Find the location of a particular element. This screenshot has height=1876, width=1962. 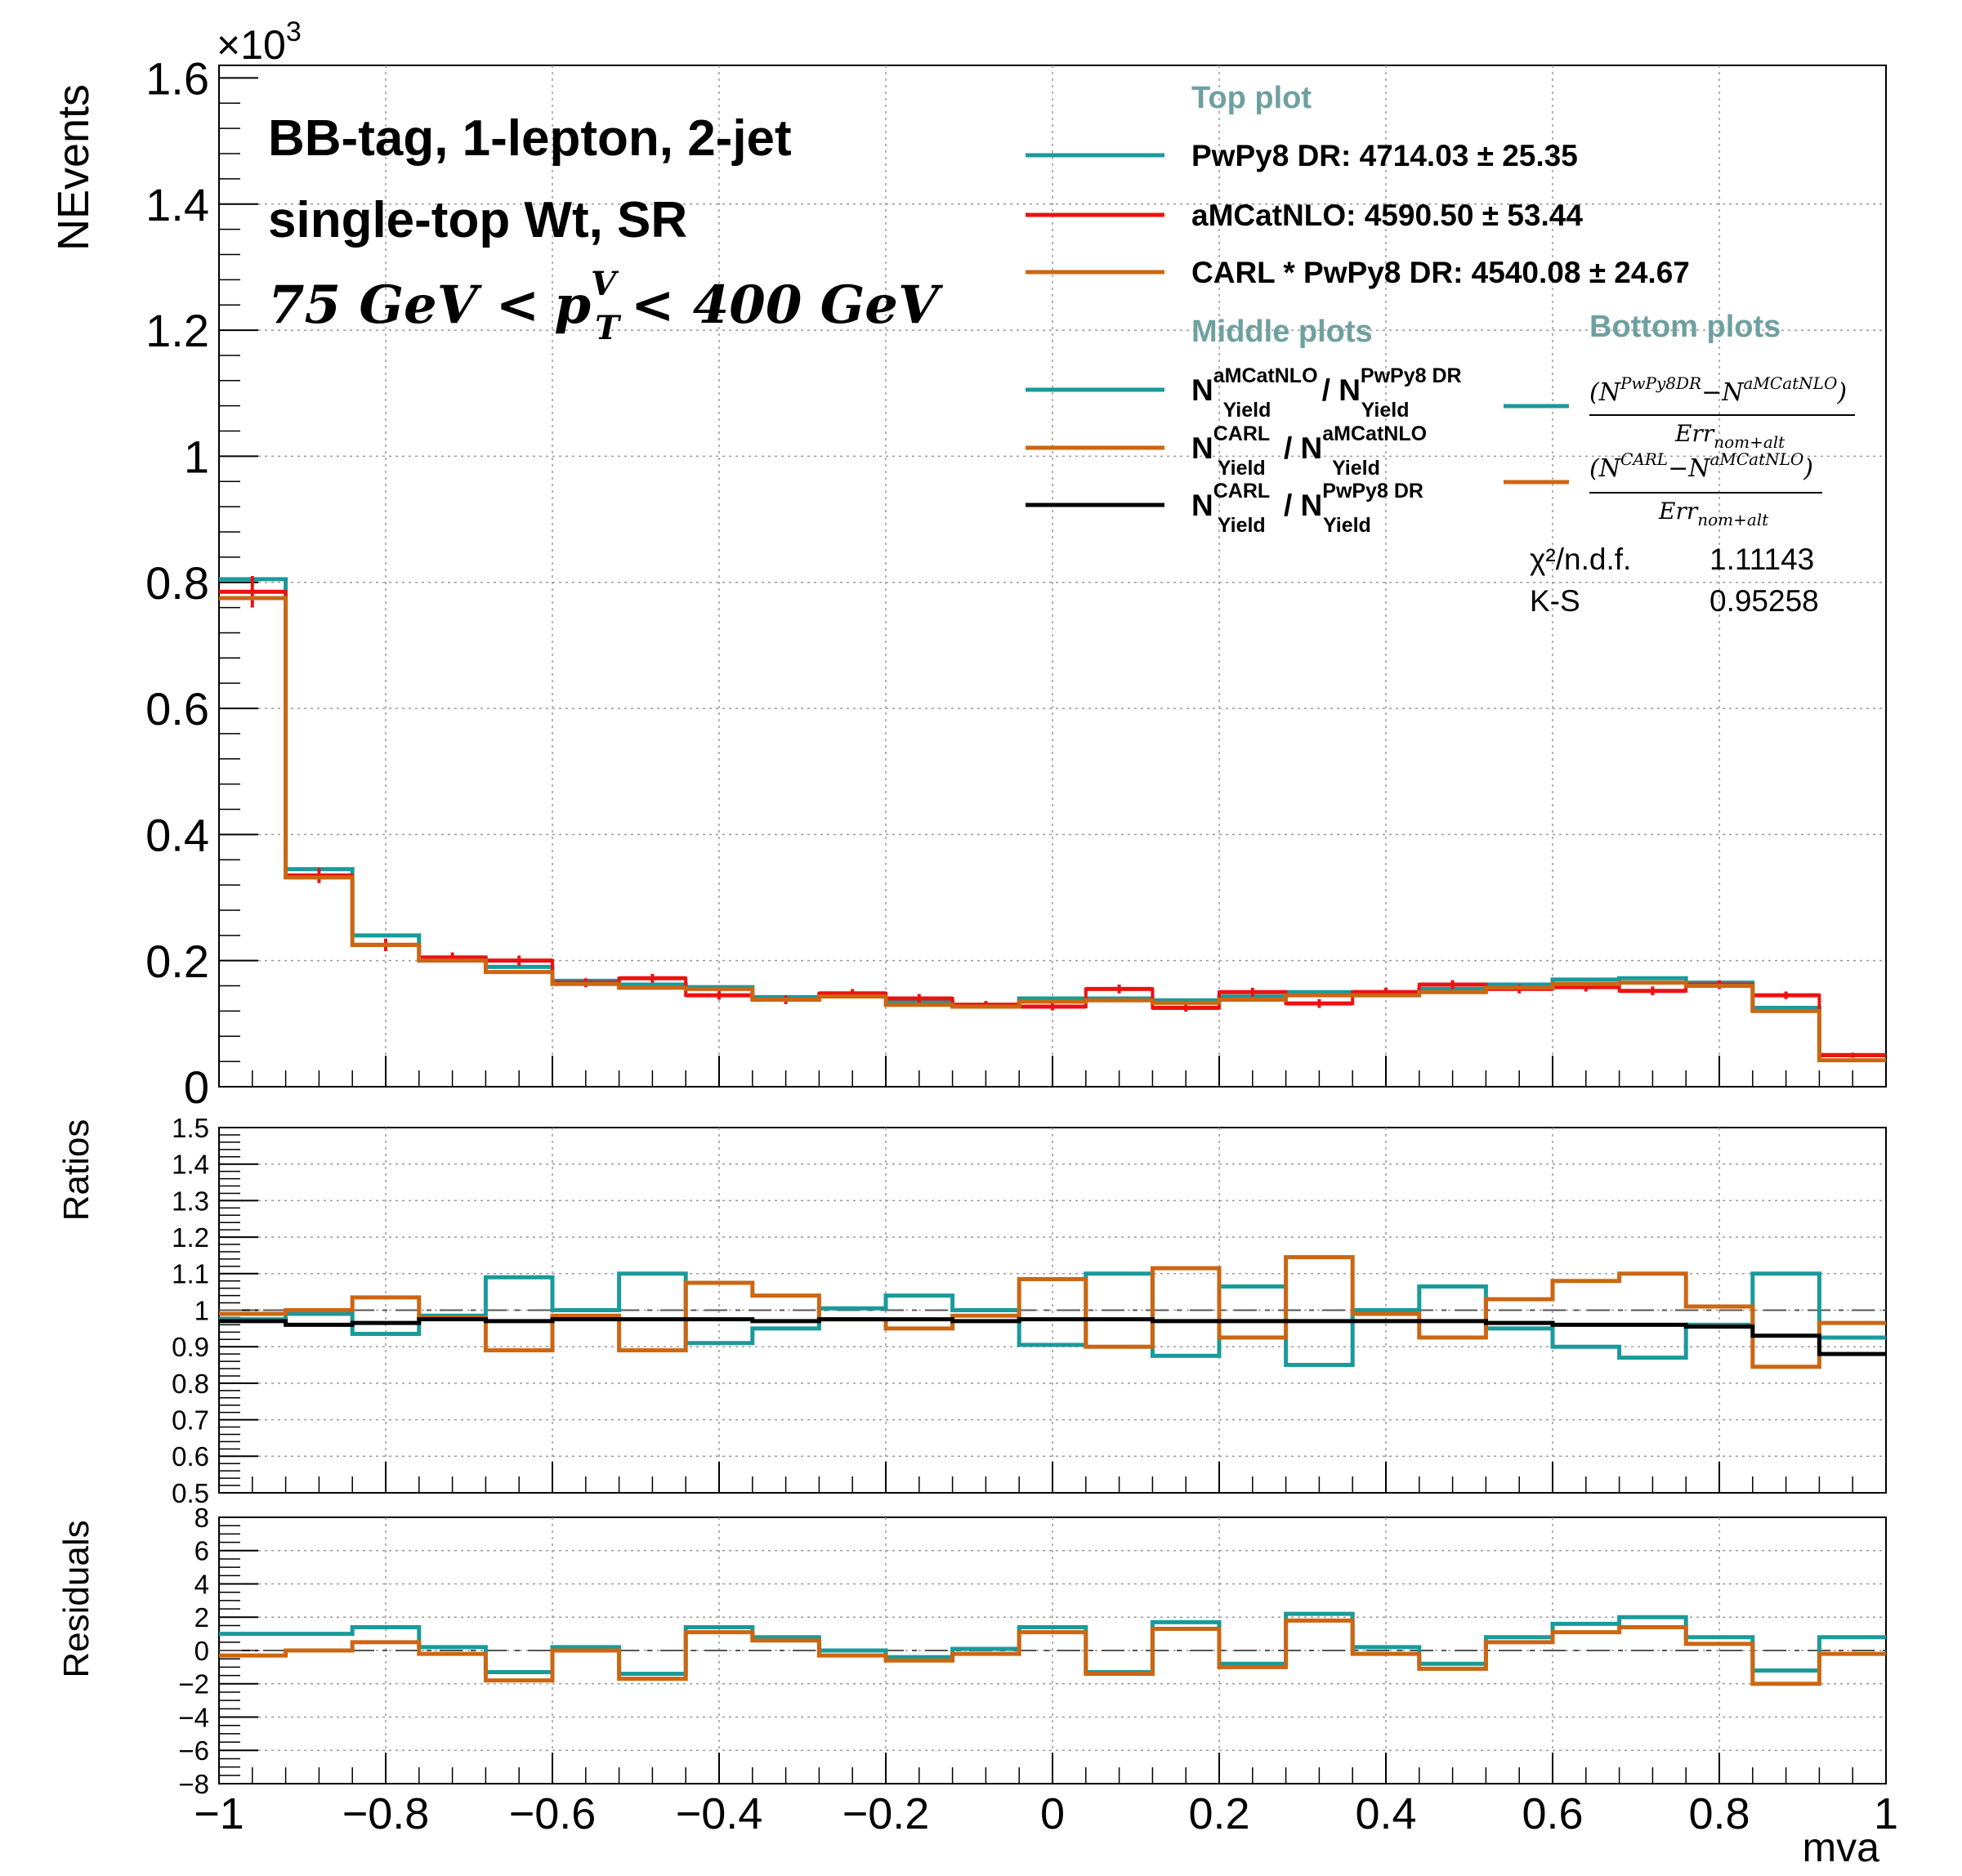

bottom-y-tick-label: 6 is located at coordinates (201, 1551).